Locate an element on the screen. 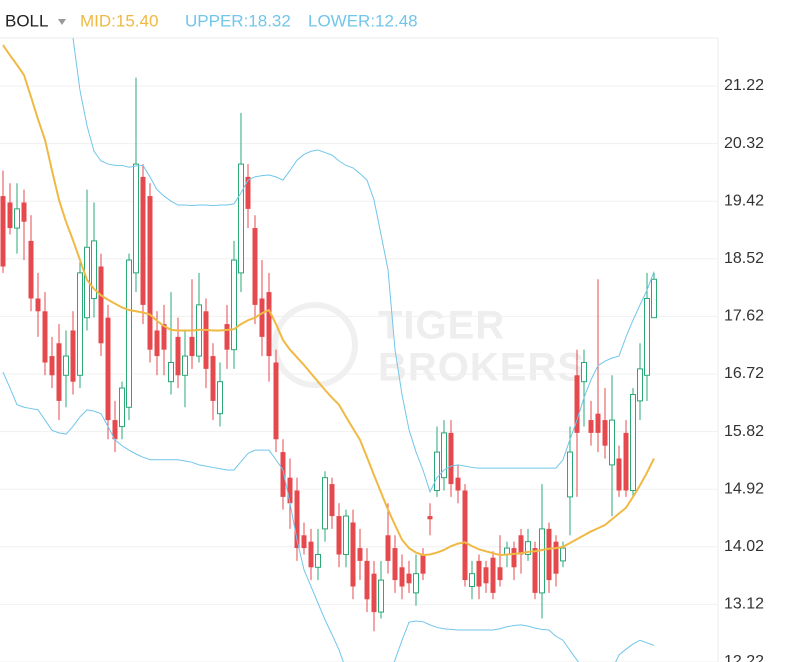 This screenshot has width=800, height=662. y-tick-label: 16.72 is located at coordinates (744, 373).